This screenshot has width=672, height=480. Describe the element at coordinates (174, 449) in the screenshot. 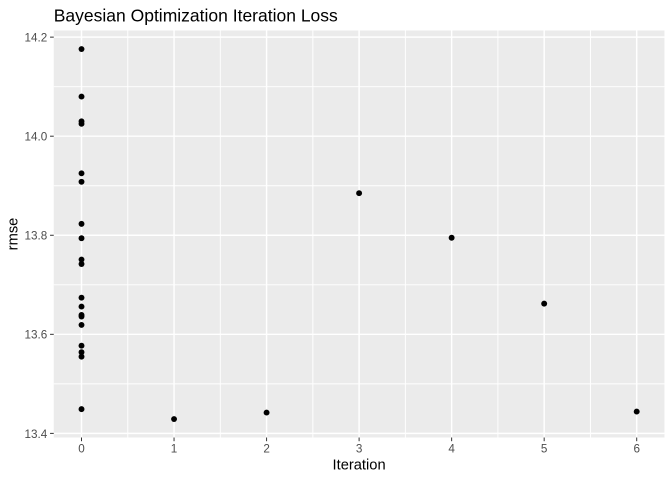

I see `x-tick-label: 1` at that location.